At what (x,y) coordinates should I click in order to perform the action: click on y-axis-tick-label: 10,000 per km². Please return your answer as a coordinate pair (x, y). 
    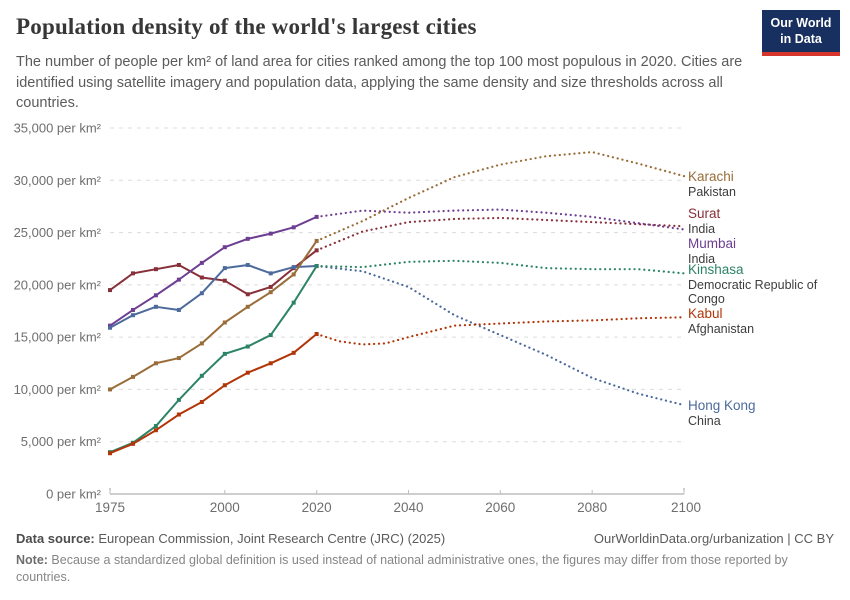
    Looking at the image, I should click on (58, 389).